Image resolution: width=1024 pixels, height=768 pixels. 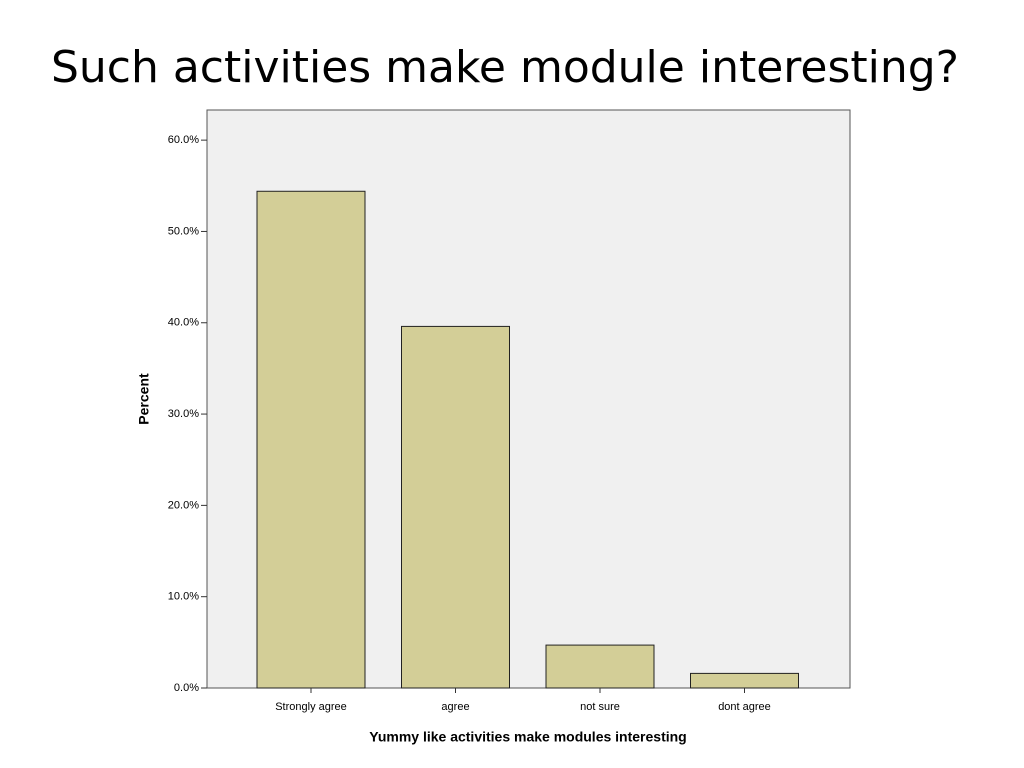 I want to click on y-tick-label: 30.0%, so click(x=183, y=414).